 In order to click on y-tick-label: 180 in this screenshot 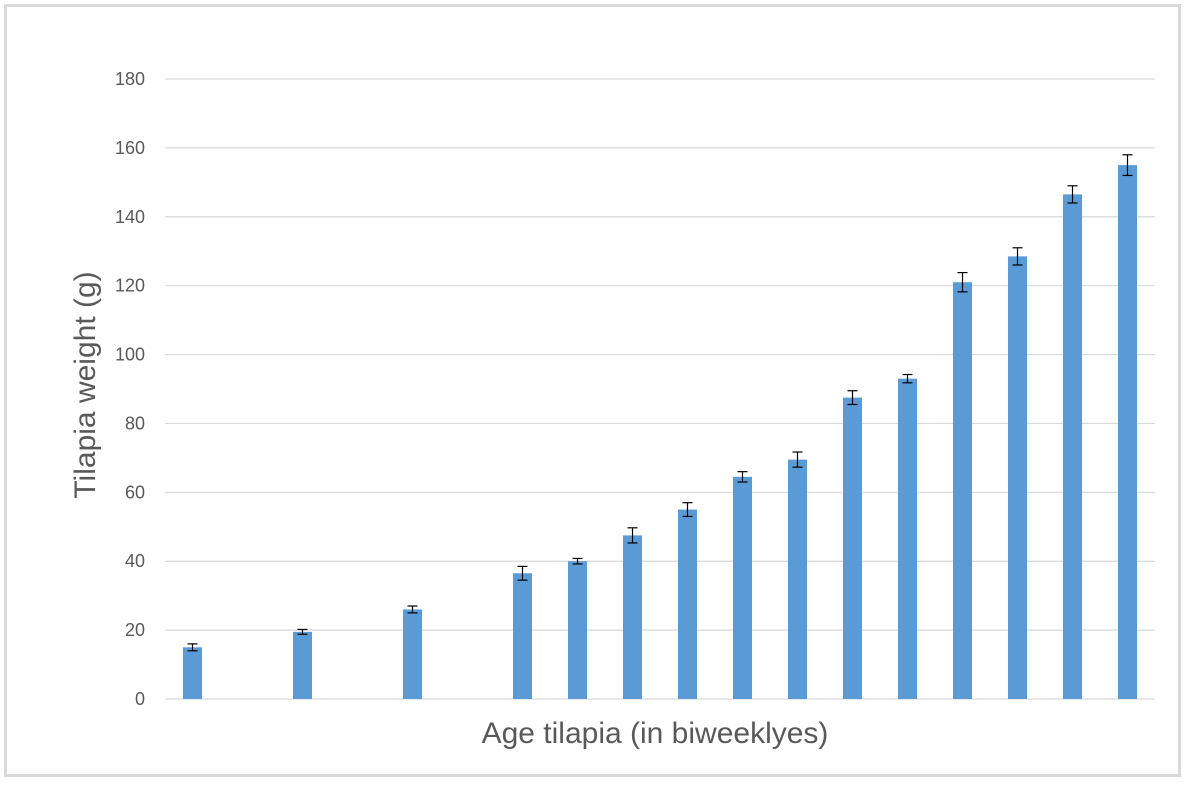, I will do `click(130, 79)`.